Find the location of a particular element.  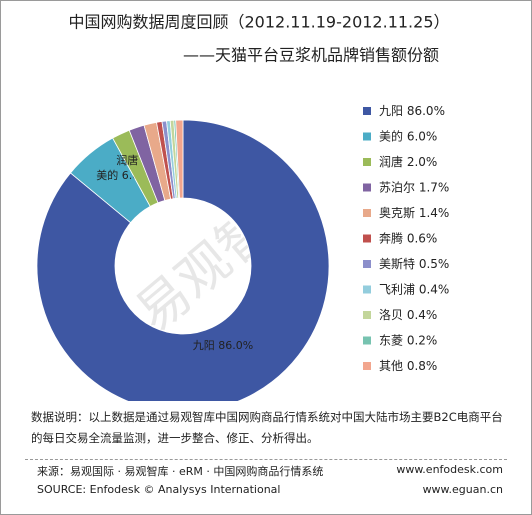

data-label-name: 美的 is located at coordinates (107, 175).